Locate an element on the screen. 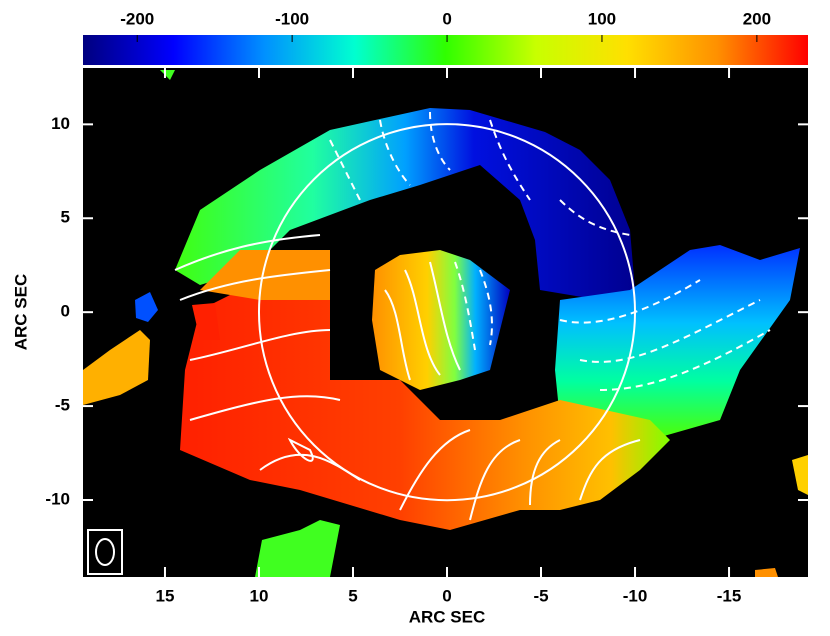  y-tick-label: 0 is located at coordinates (65, 311).